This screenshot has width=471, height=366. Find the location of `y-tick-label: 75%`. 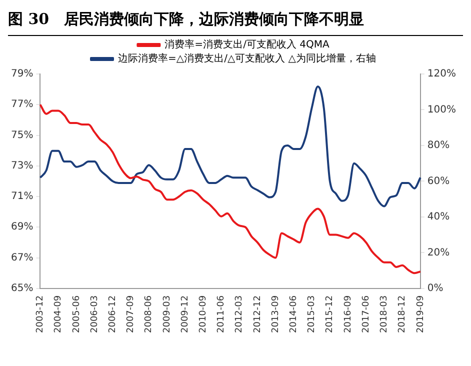

y-tick-label: 75% is located at coordinates (22, 135).